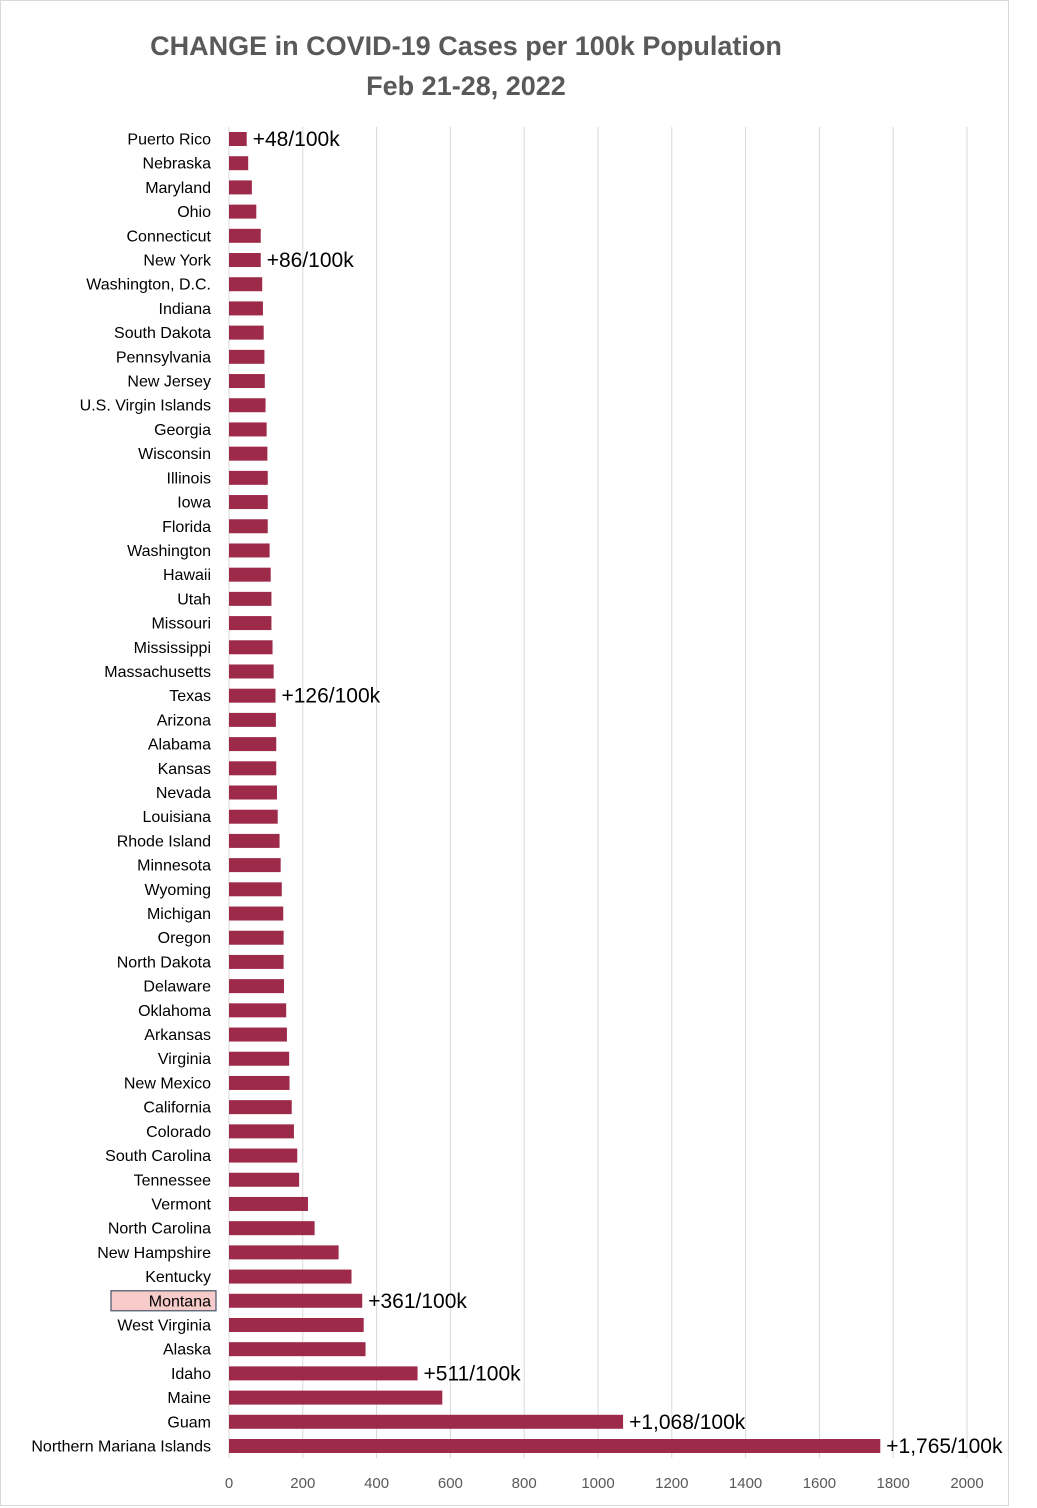 The height and width of the screenshot is (1508, 1037). I want to click on x-tick-label: 800, so click(524, 1483).